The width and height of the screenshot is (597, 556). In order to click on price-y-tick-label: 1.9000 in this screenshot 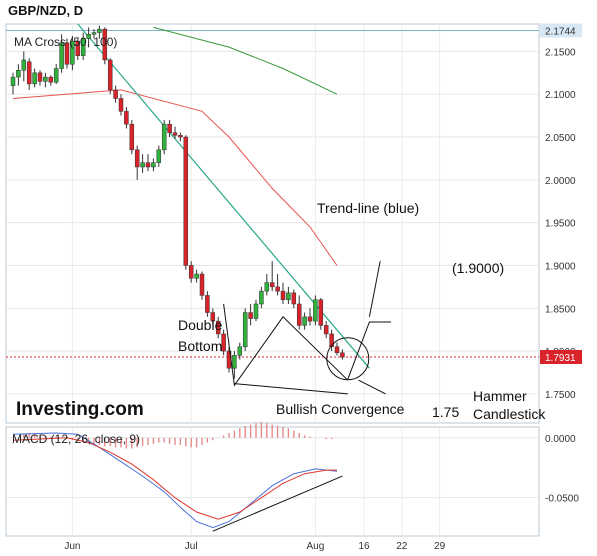, I will do `click(560, 266)`.